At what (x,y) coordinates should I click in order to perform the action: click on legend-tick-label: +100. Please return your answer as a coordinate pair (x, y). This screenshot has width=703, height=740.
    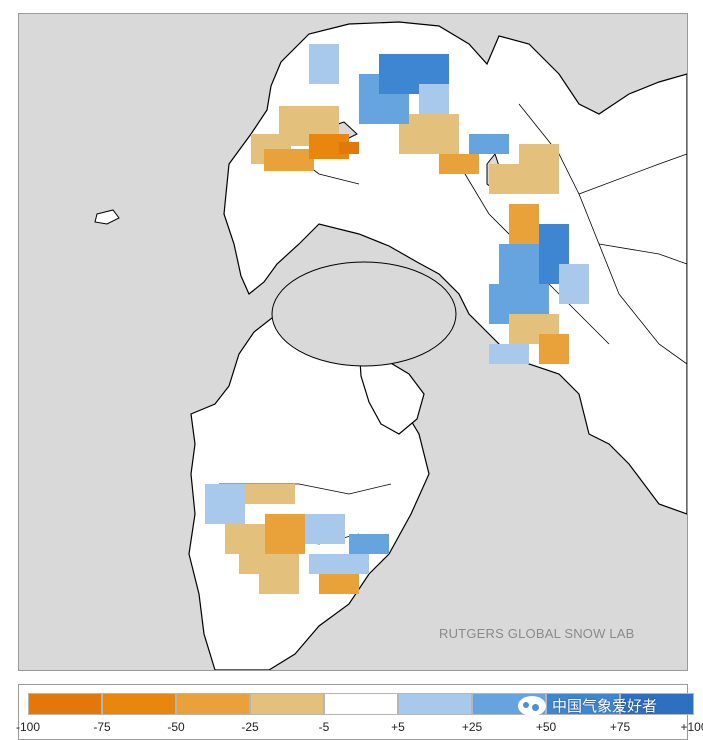
    Looking at the image, I should click on (691, 727).